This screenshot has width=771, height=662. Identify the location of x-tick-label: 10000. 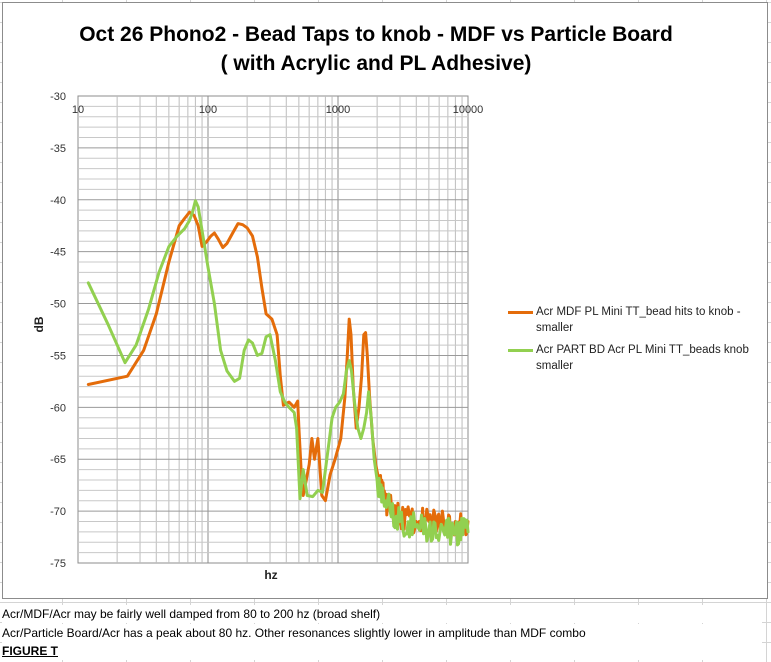
(468, 110).